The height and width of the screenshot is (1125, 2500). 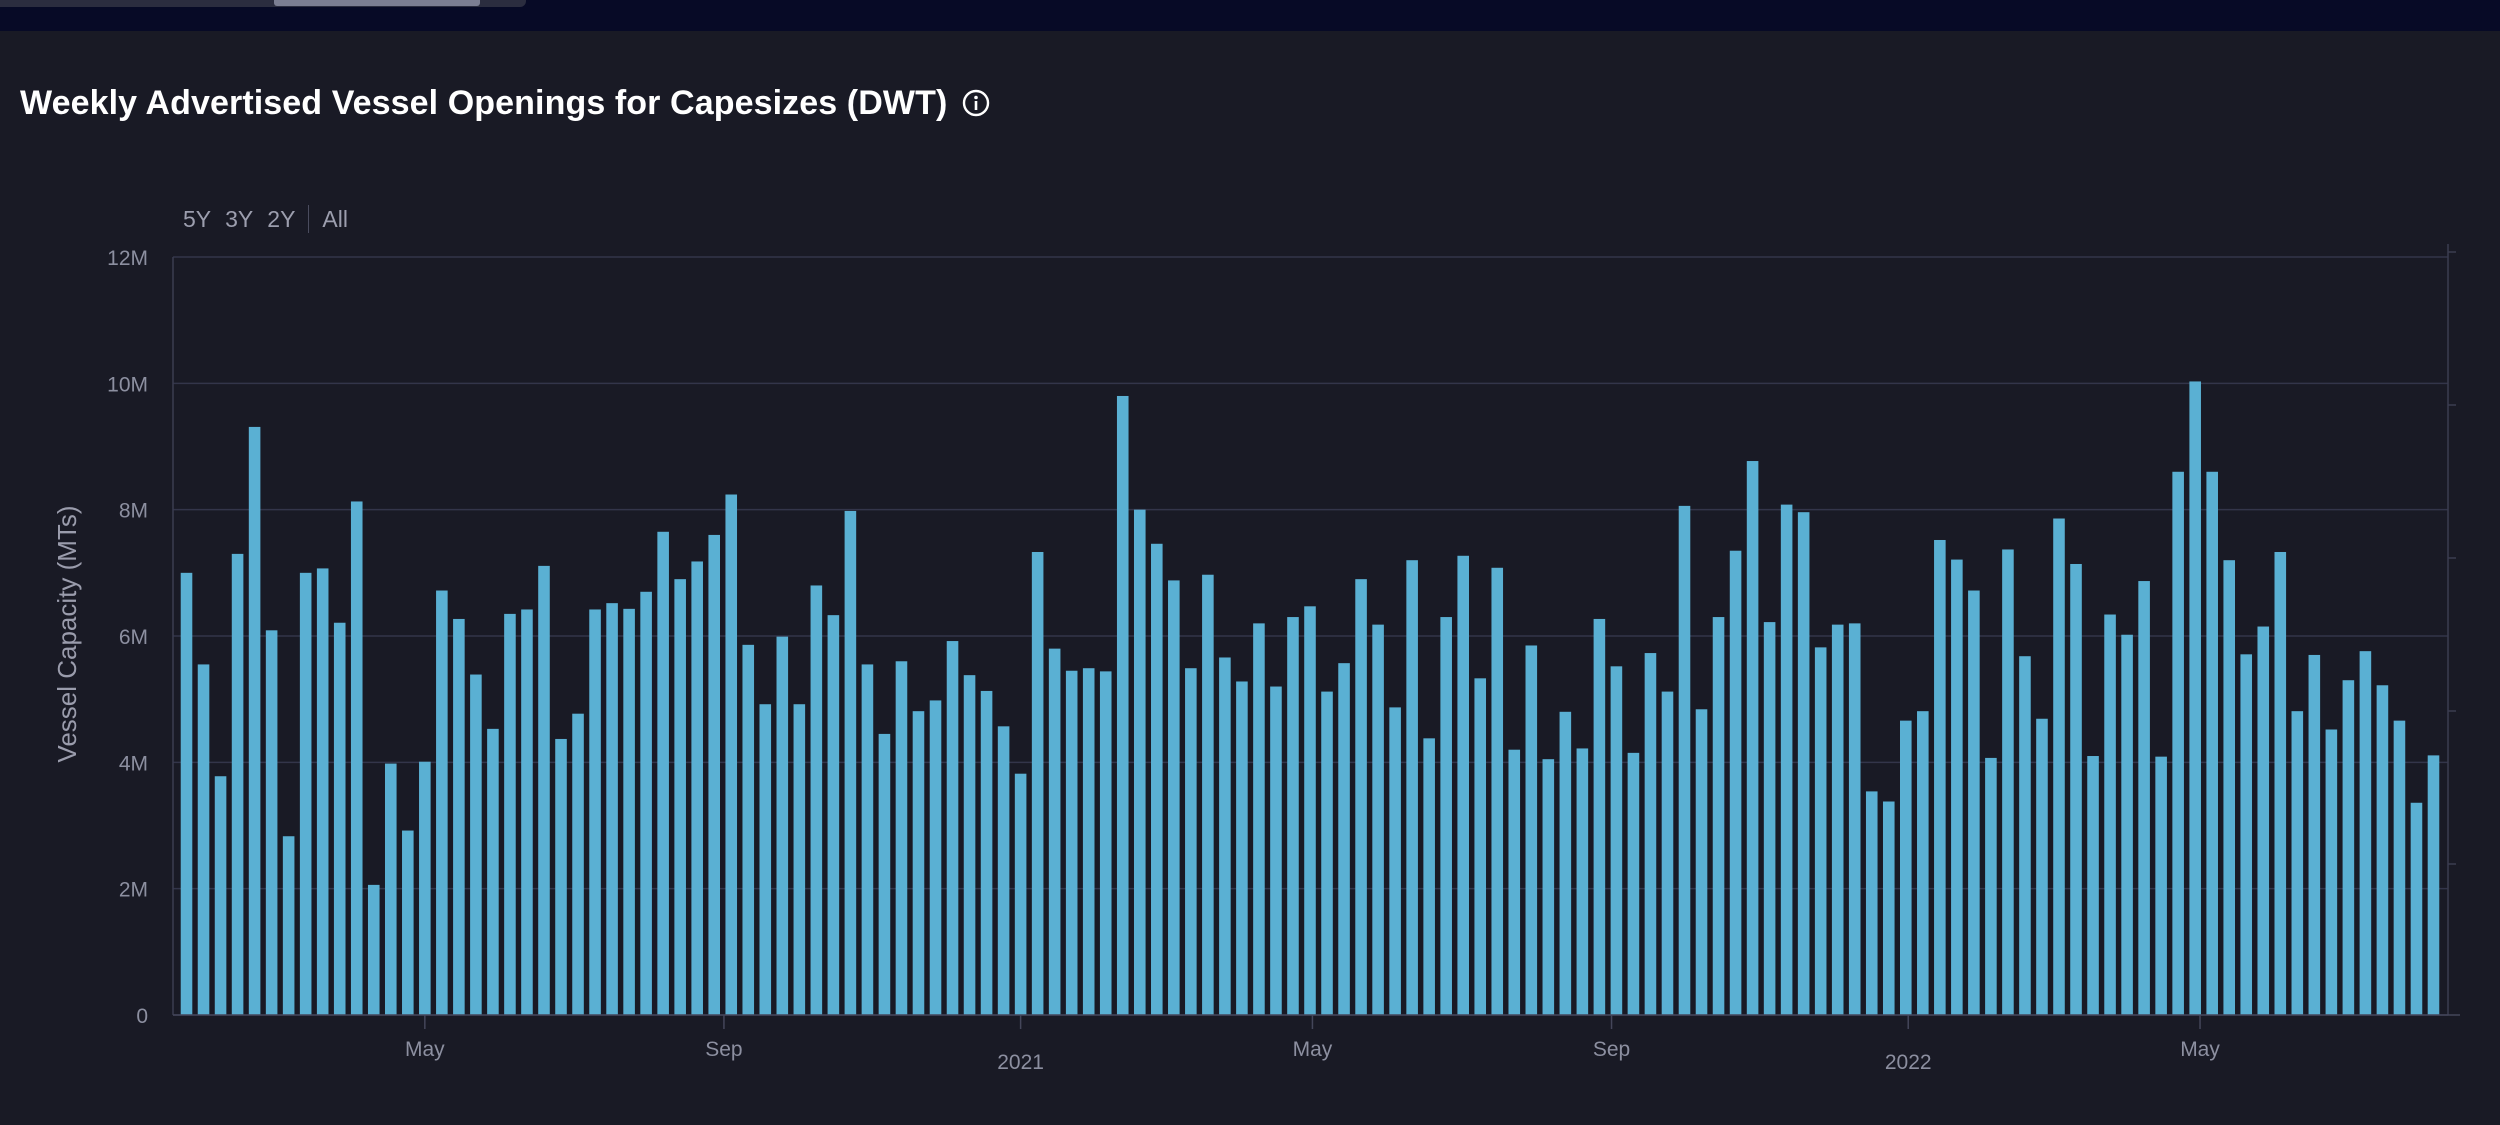 What do you see at coordinates (239, 218) in the screenshot?
I see `range-button-3y: 3Y` at bounding box center [239, 218].